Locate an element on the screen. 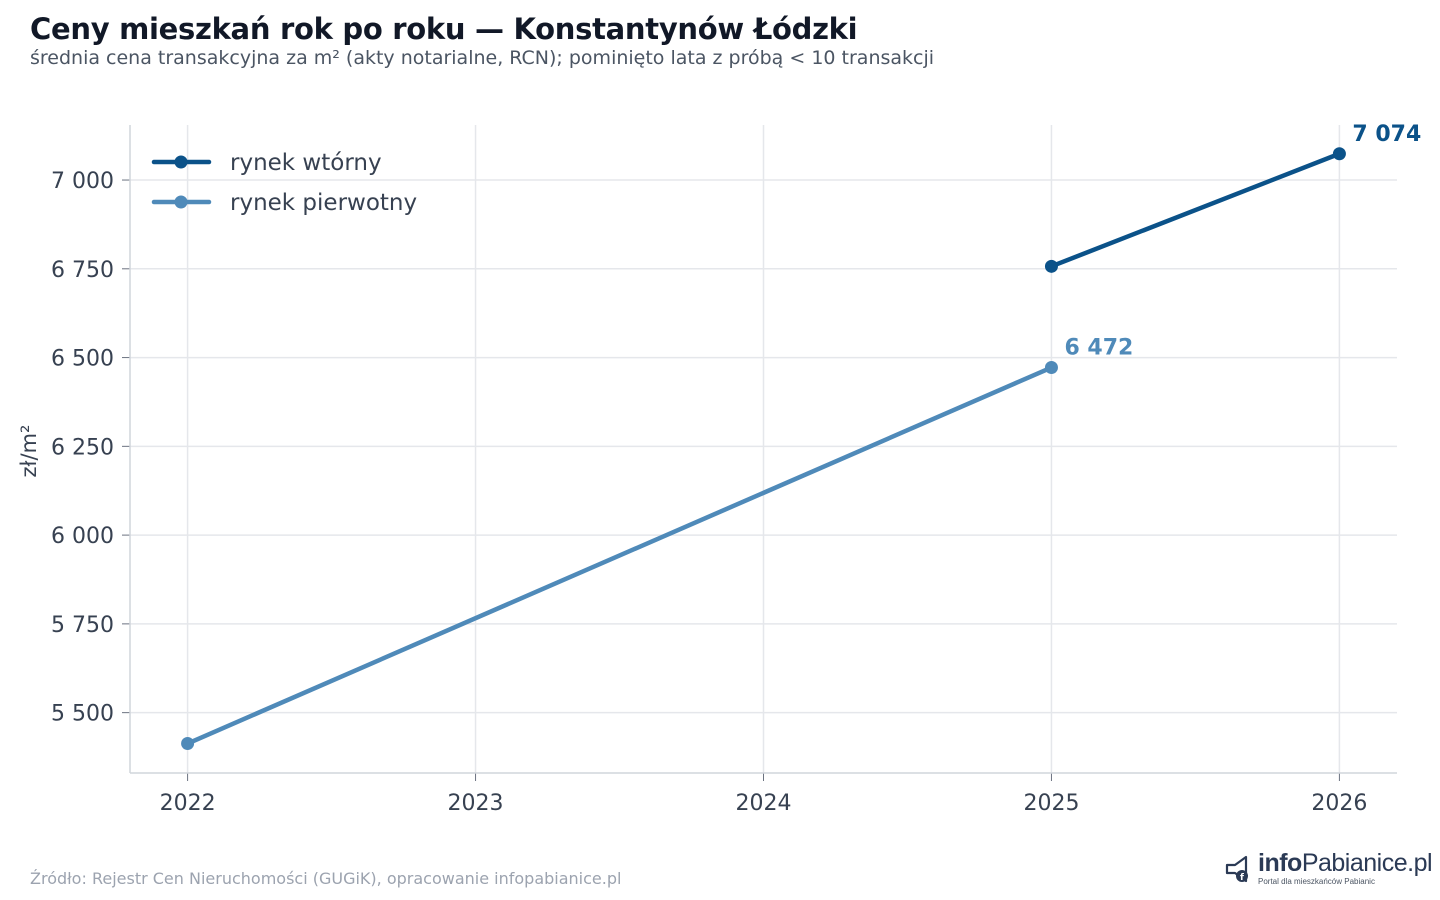 The height and width of the screenshot is (900, 1440). y-tick-label: 6 750 is located at coordinates (82, 270).